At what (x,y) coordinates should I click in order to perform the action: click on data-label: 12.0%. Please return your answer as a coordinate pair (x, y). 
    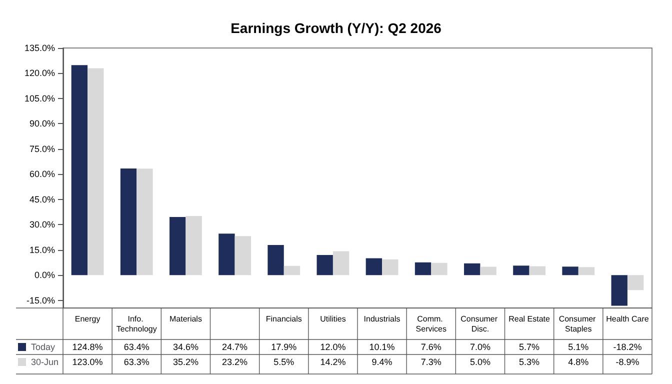
    Looking at the image, I should click on (333, 347).